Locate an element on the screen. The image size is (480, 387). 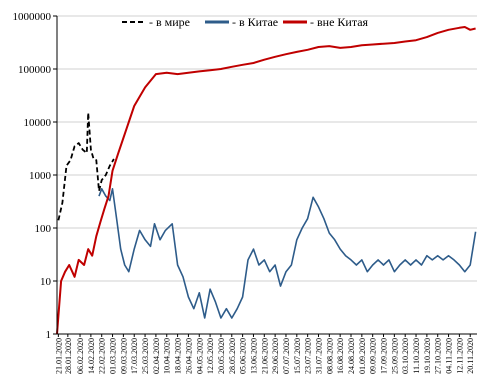
legend-label: - вне Китая is located at coordinates (339, 22).